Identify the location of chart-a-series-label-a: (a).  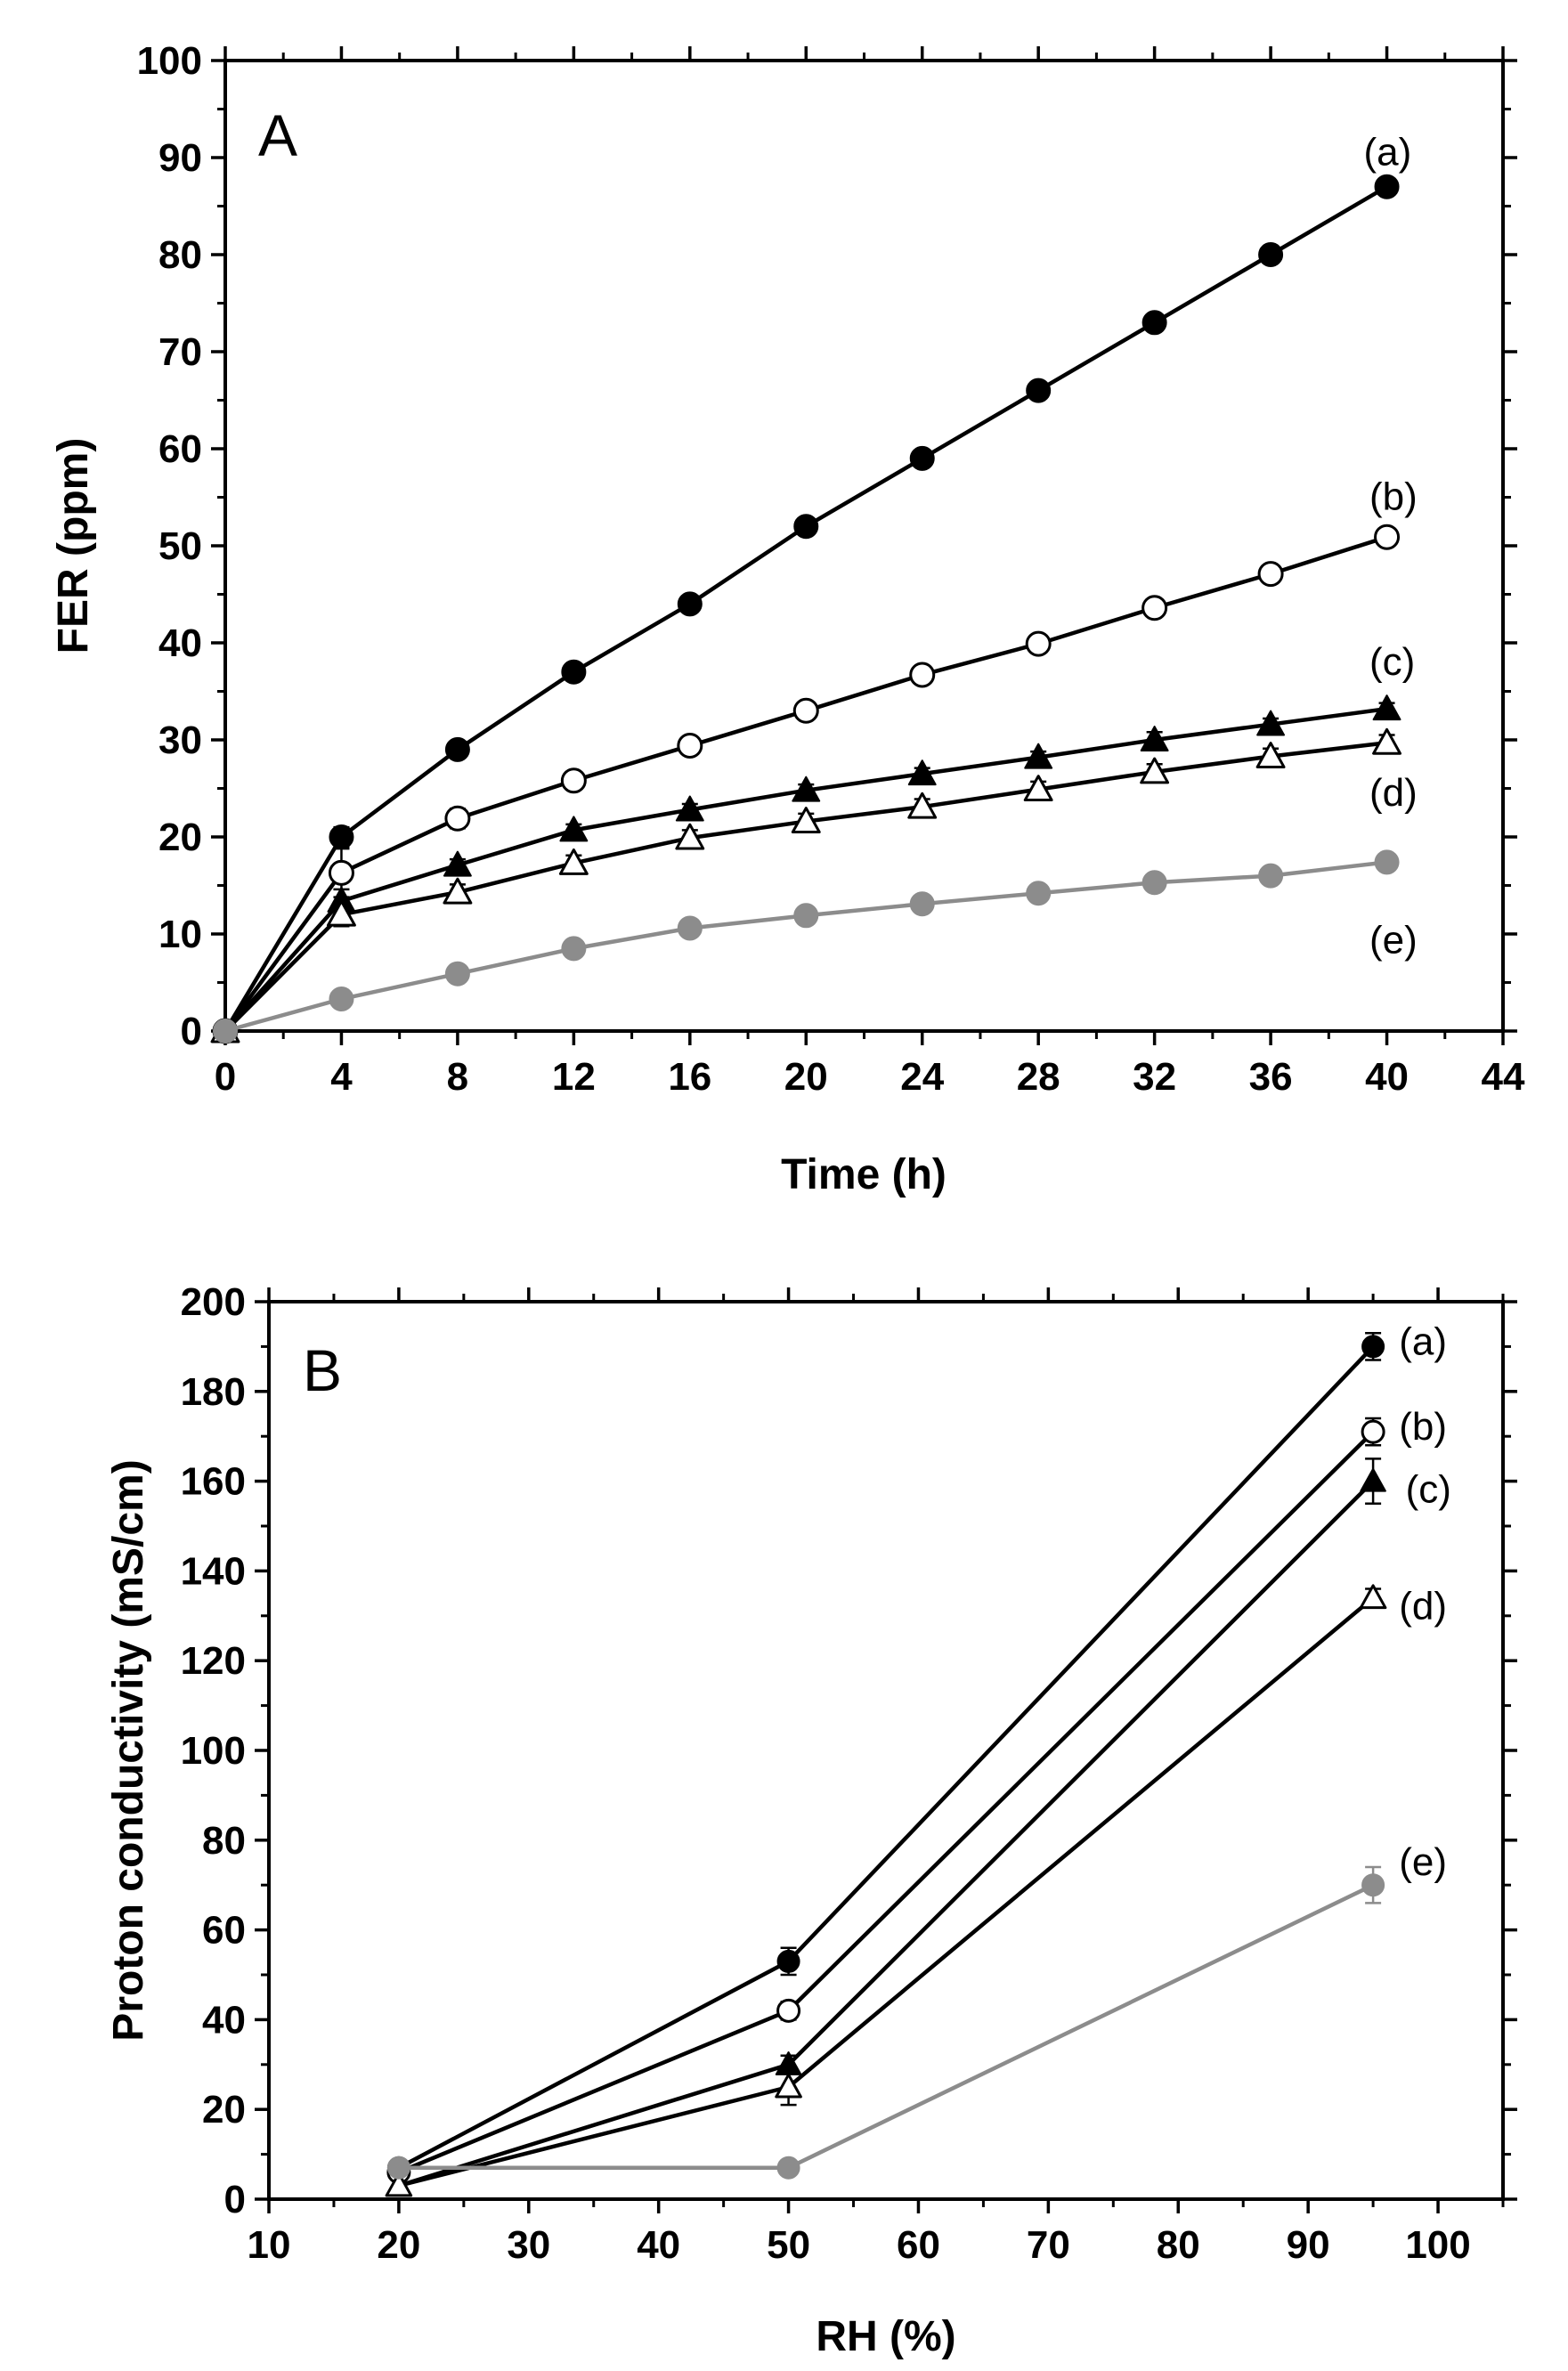
(1387, 153).